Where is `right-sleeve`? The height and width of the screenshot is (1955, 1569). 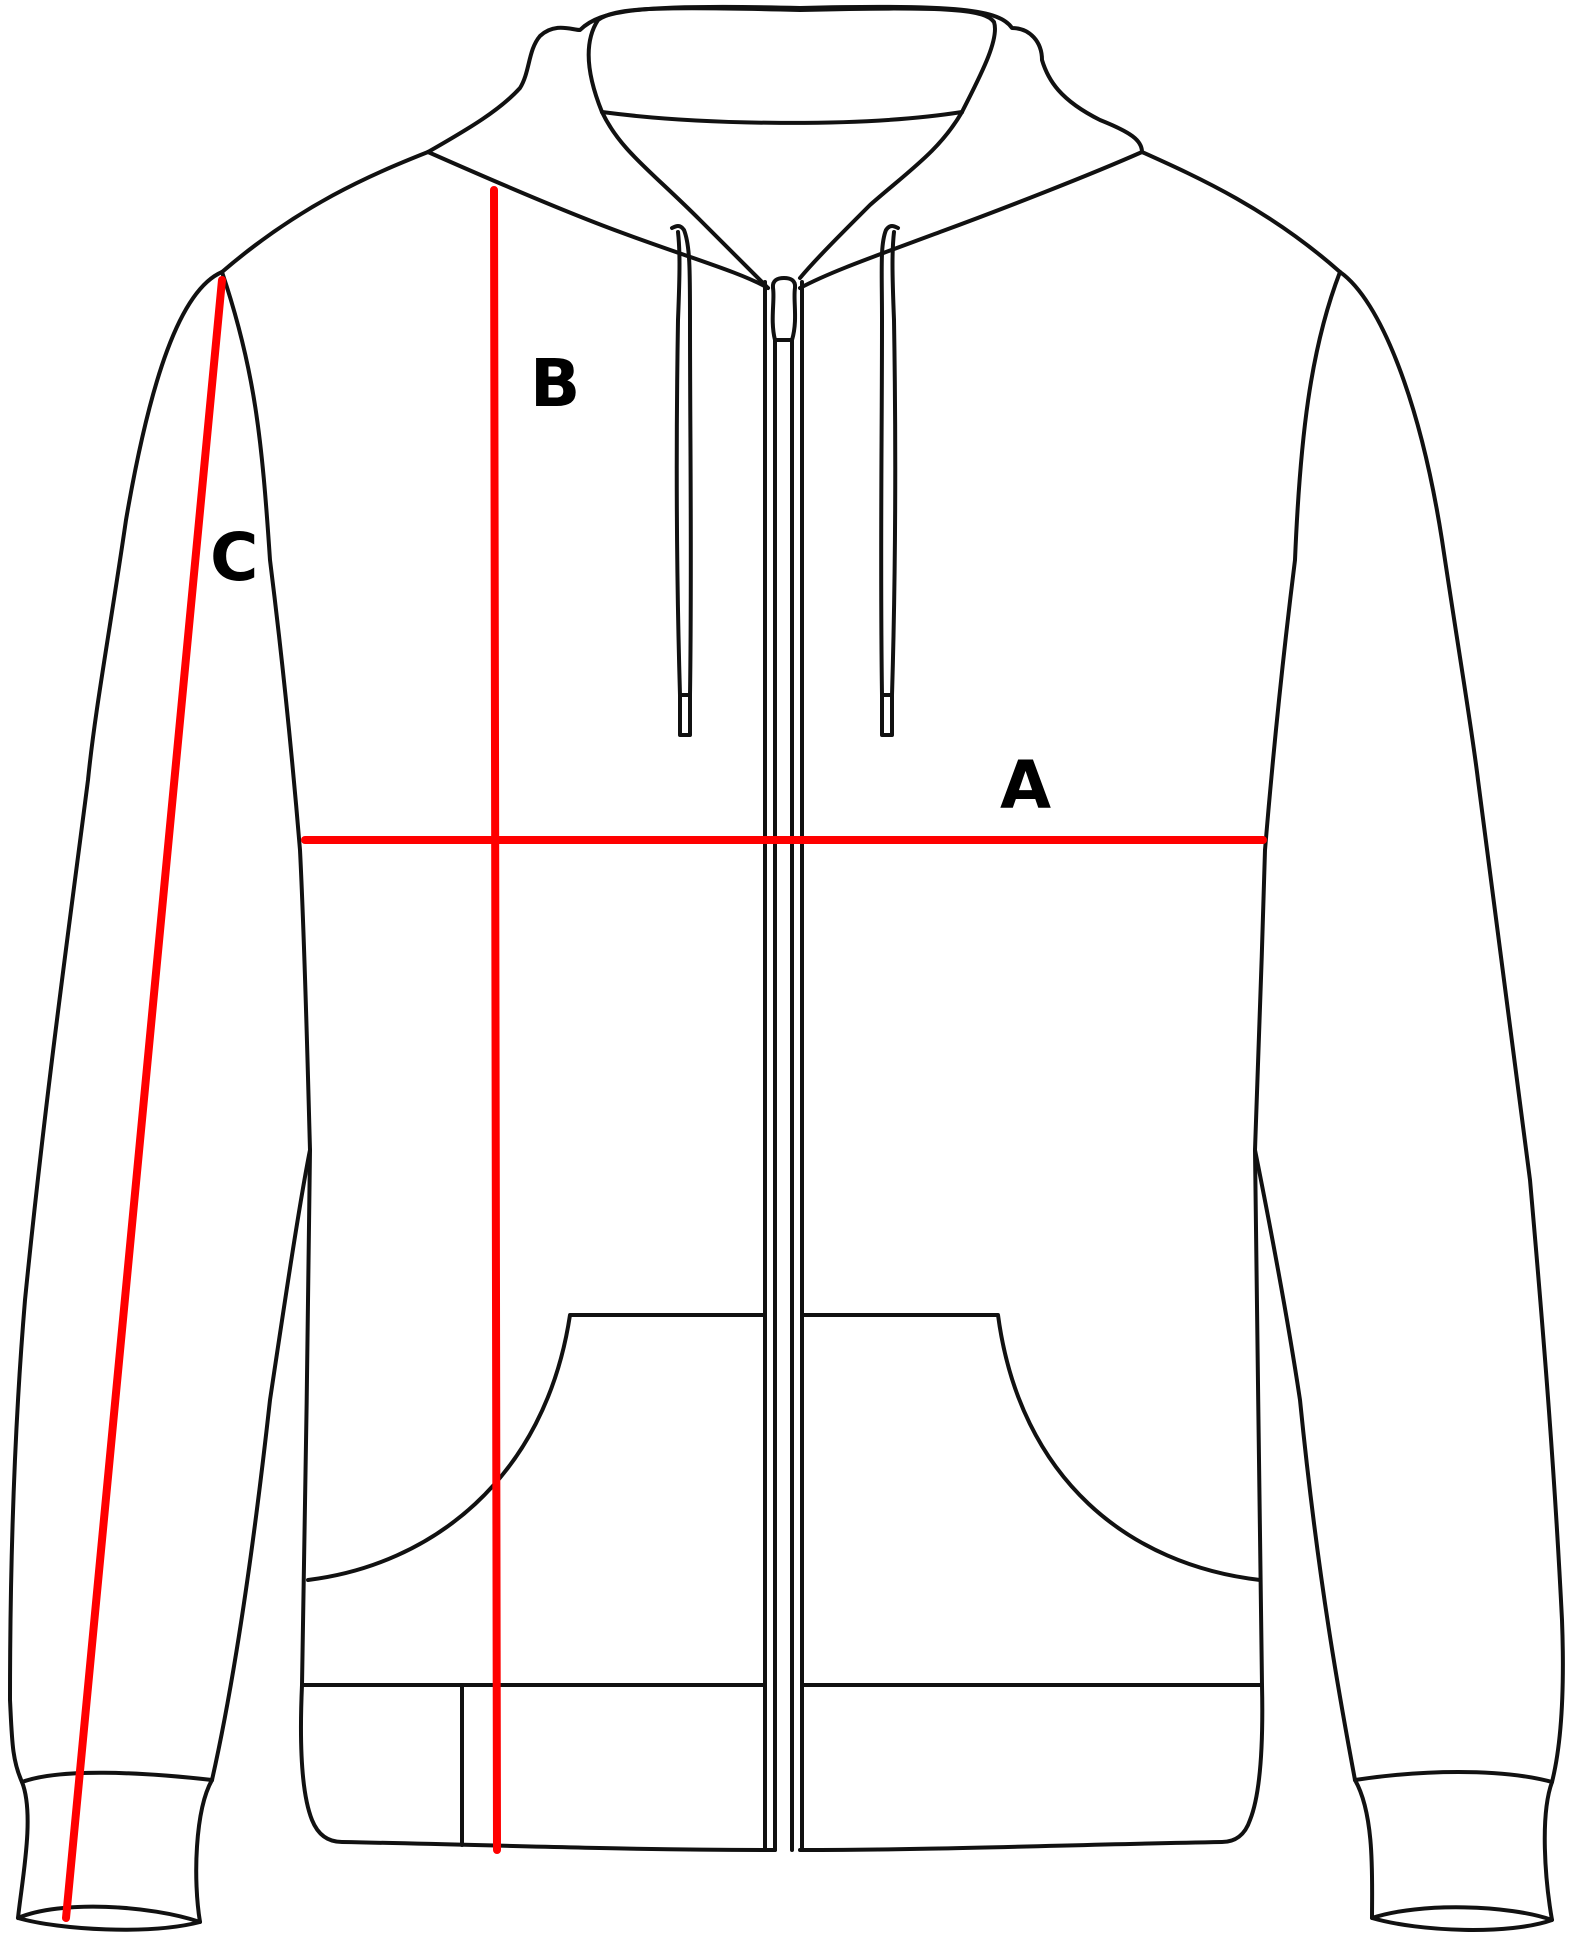
right-sleeve is located at coordinates (1451, 1027).